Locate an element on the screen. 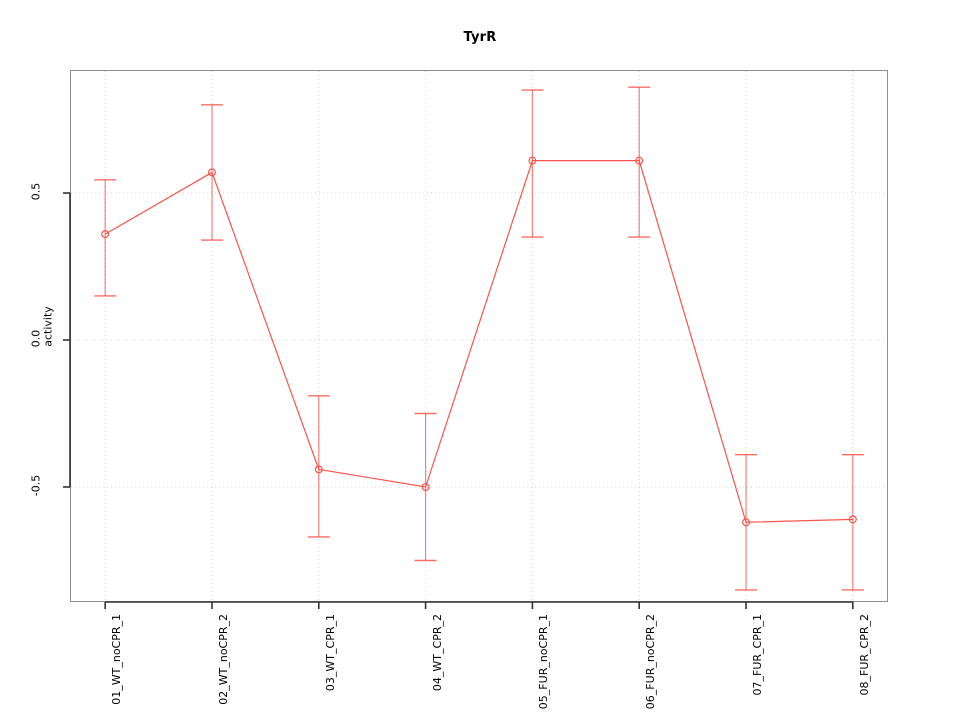 This screenshot has width=960, height=720. x-tick-label: 07_FUR_CPR_1 is located at coordinates (758, 655).